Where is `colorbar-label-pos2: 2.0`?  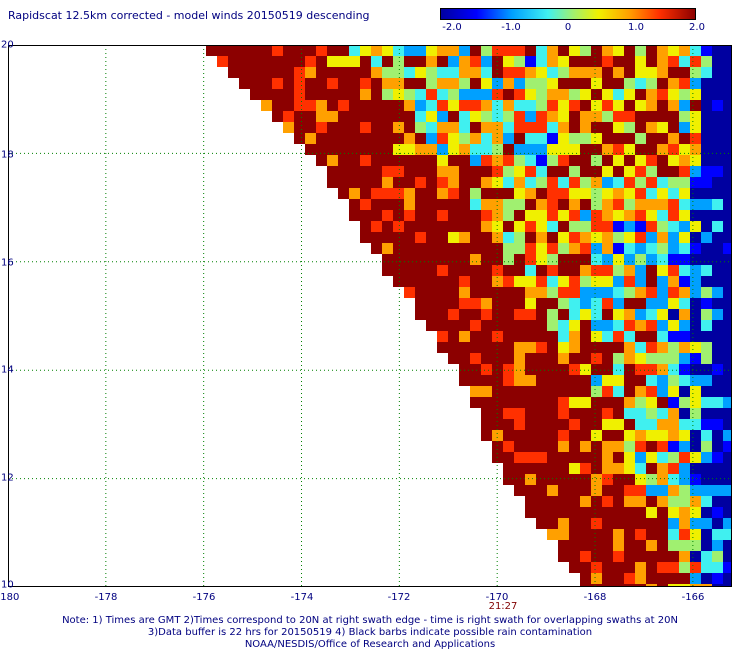 colorbar-label-pos2: 2.0 is located at coordinates (697, 27).